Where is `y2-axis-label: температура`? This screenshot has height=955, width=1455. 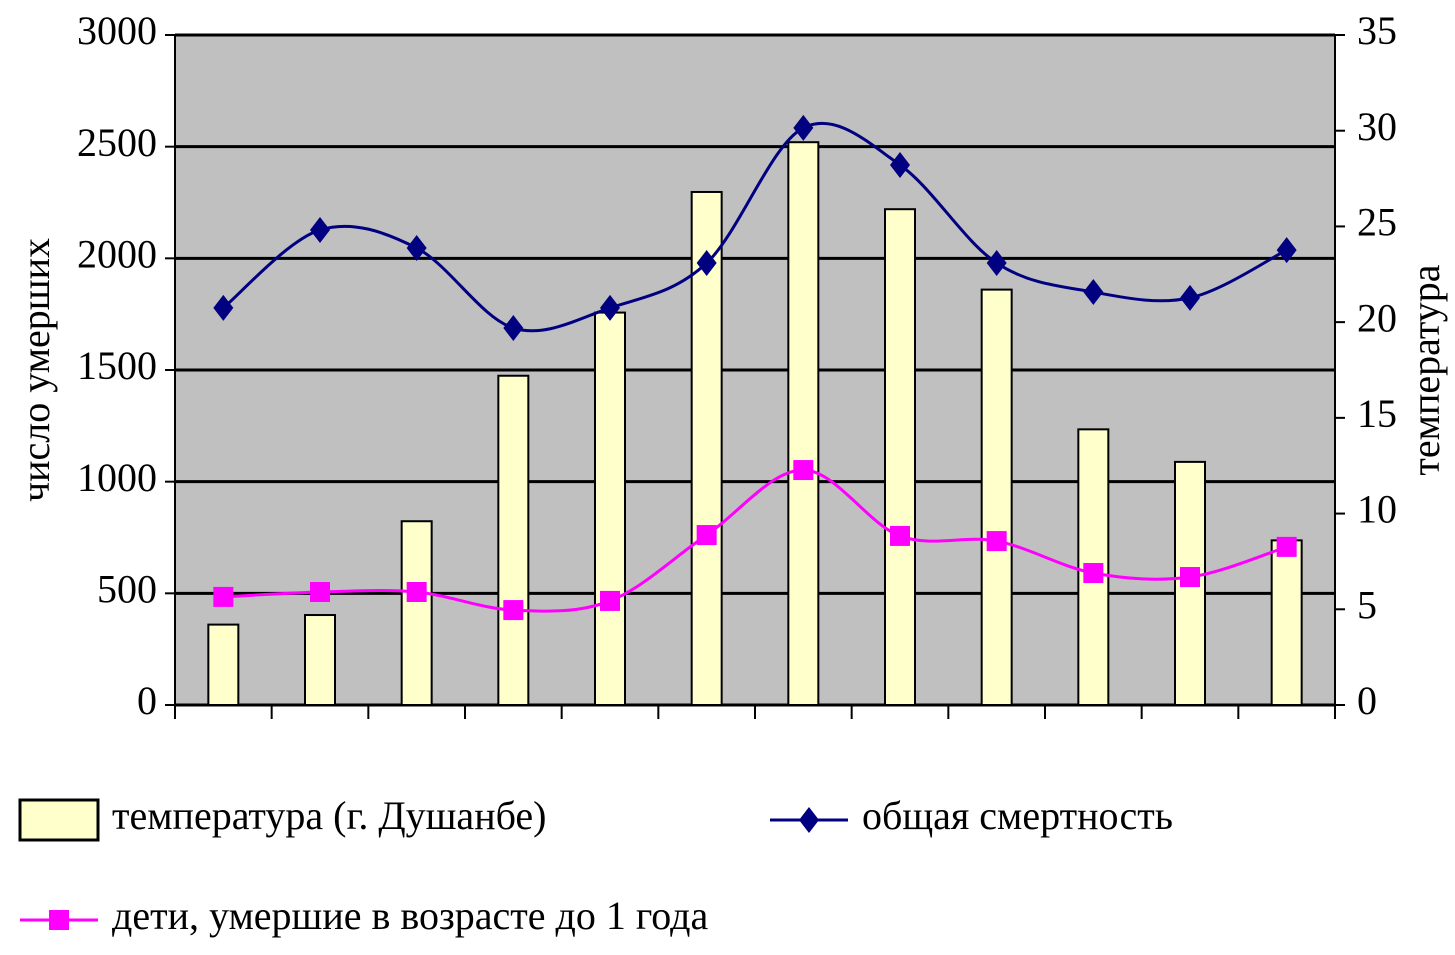 y2-axis-label: температура is located at coordinates (1425, 369).